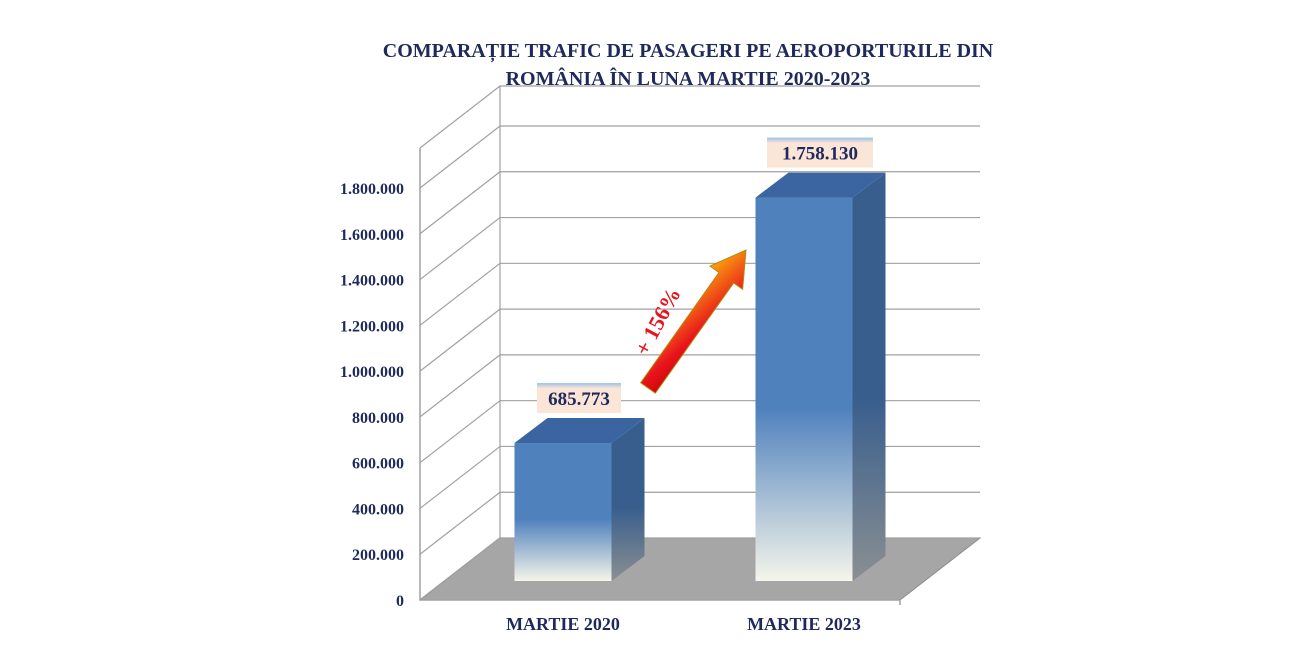  I want to click on data-label: 1.758.130, so click(820, 154).